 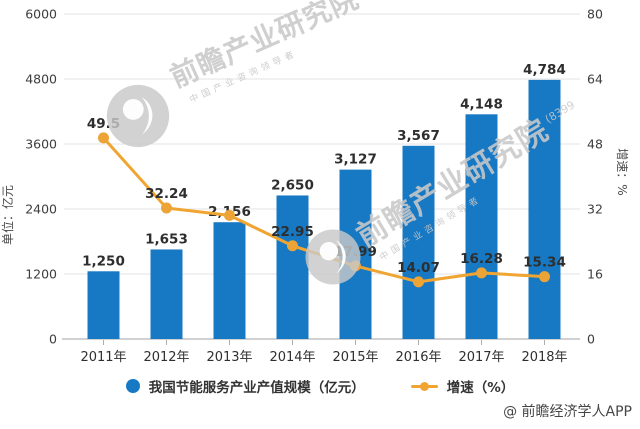 I want to click on line-value-label: 16.28, so click(x=481, y=259).